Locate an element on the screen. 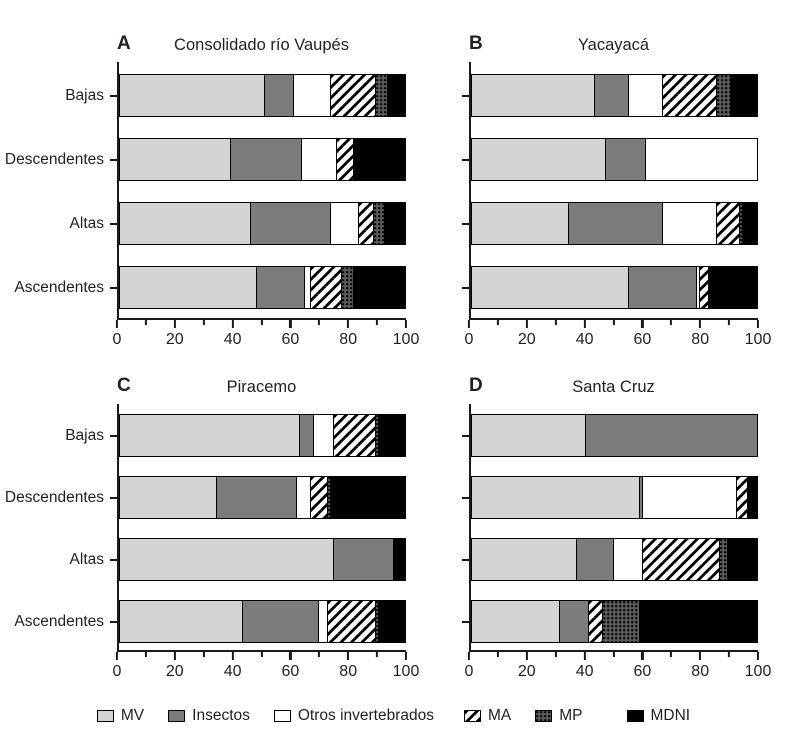 This screenshot has width=787, height=738. panel-title: Piracemo is located at coordinates (261, 387).